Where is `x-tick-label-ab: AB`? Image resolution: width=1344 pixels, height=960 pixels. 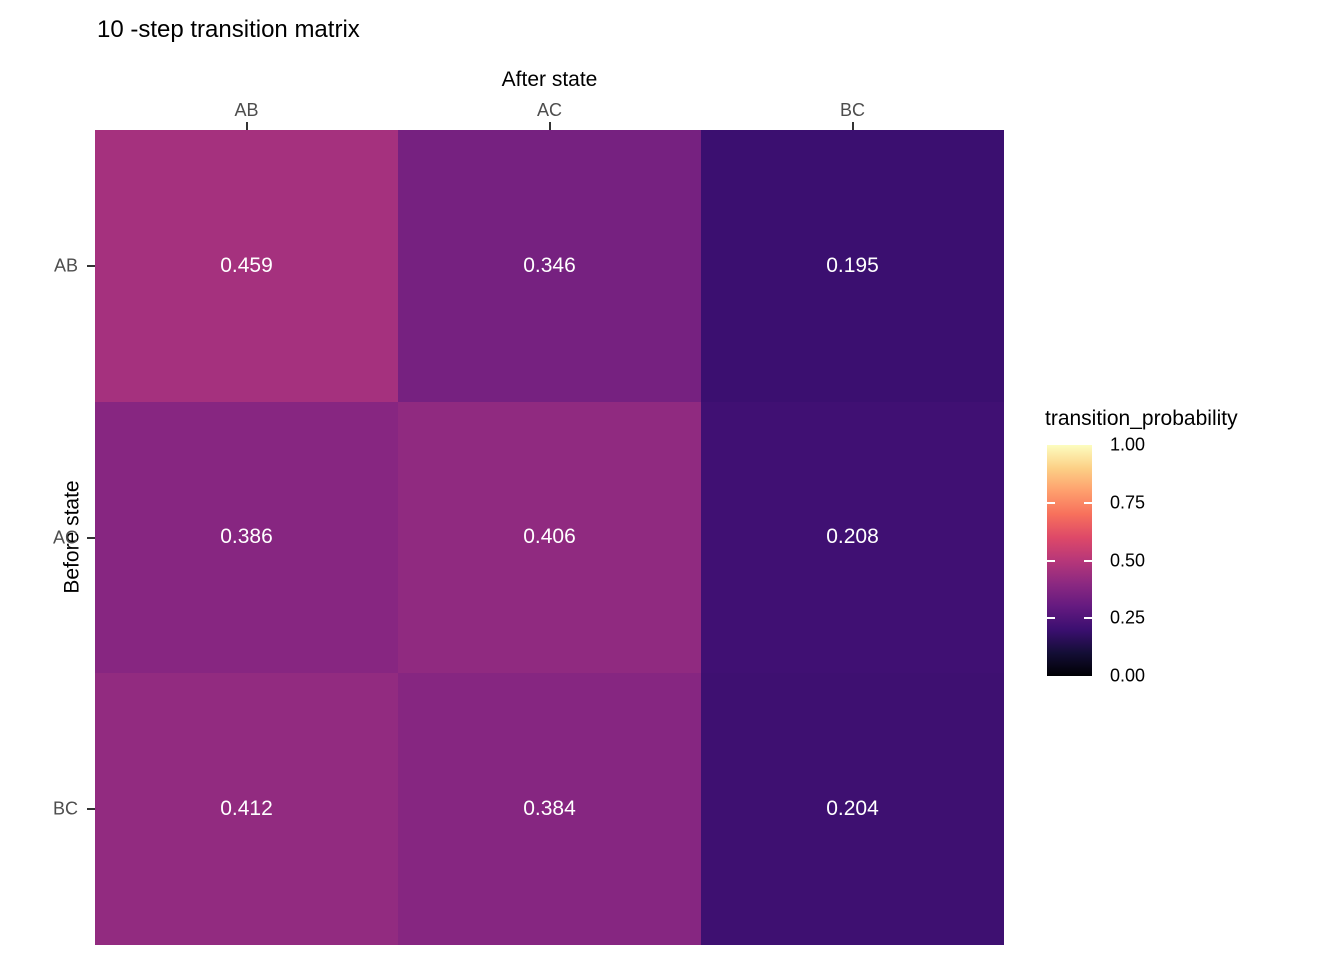
x-tick-label-ab: AB is located at coordinates (246, 110).